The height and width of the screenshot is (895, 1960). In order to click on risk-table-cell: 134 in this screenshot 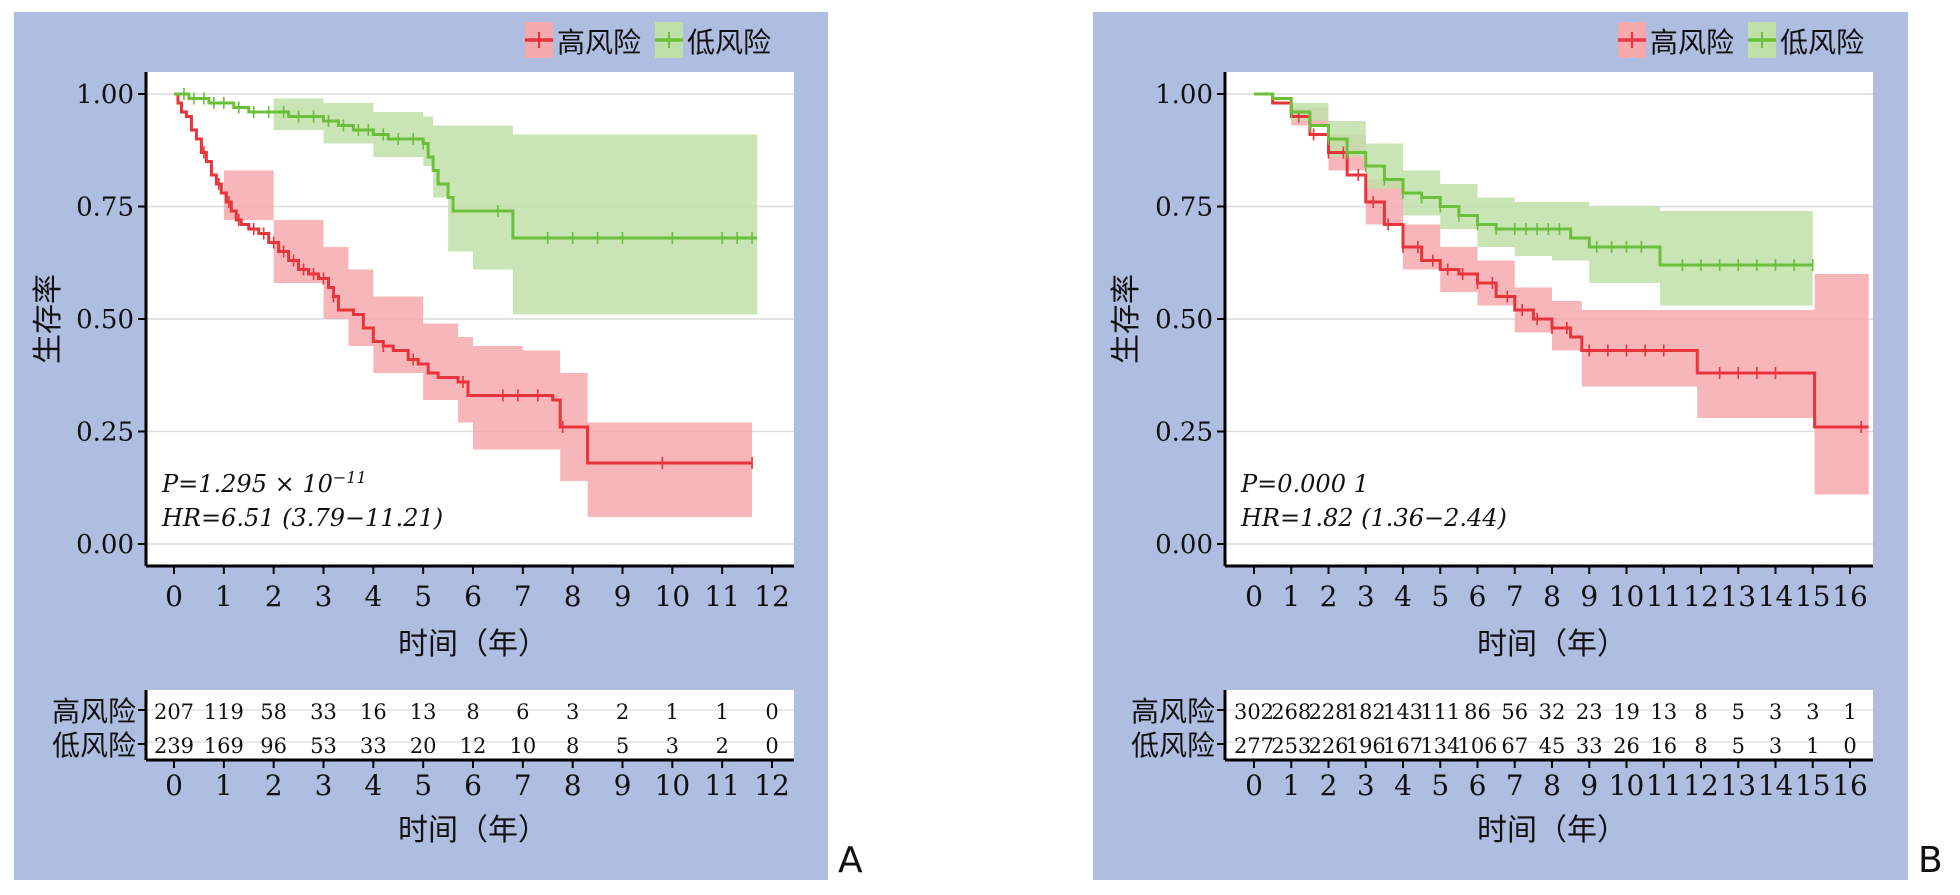, I will do `click(1440, 746)`.